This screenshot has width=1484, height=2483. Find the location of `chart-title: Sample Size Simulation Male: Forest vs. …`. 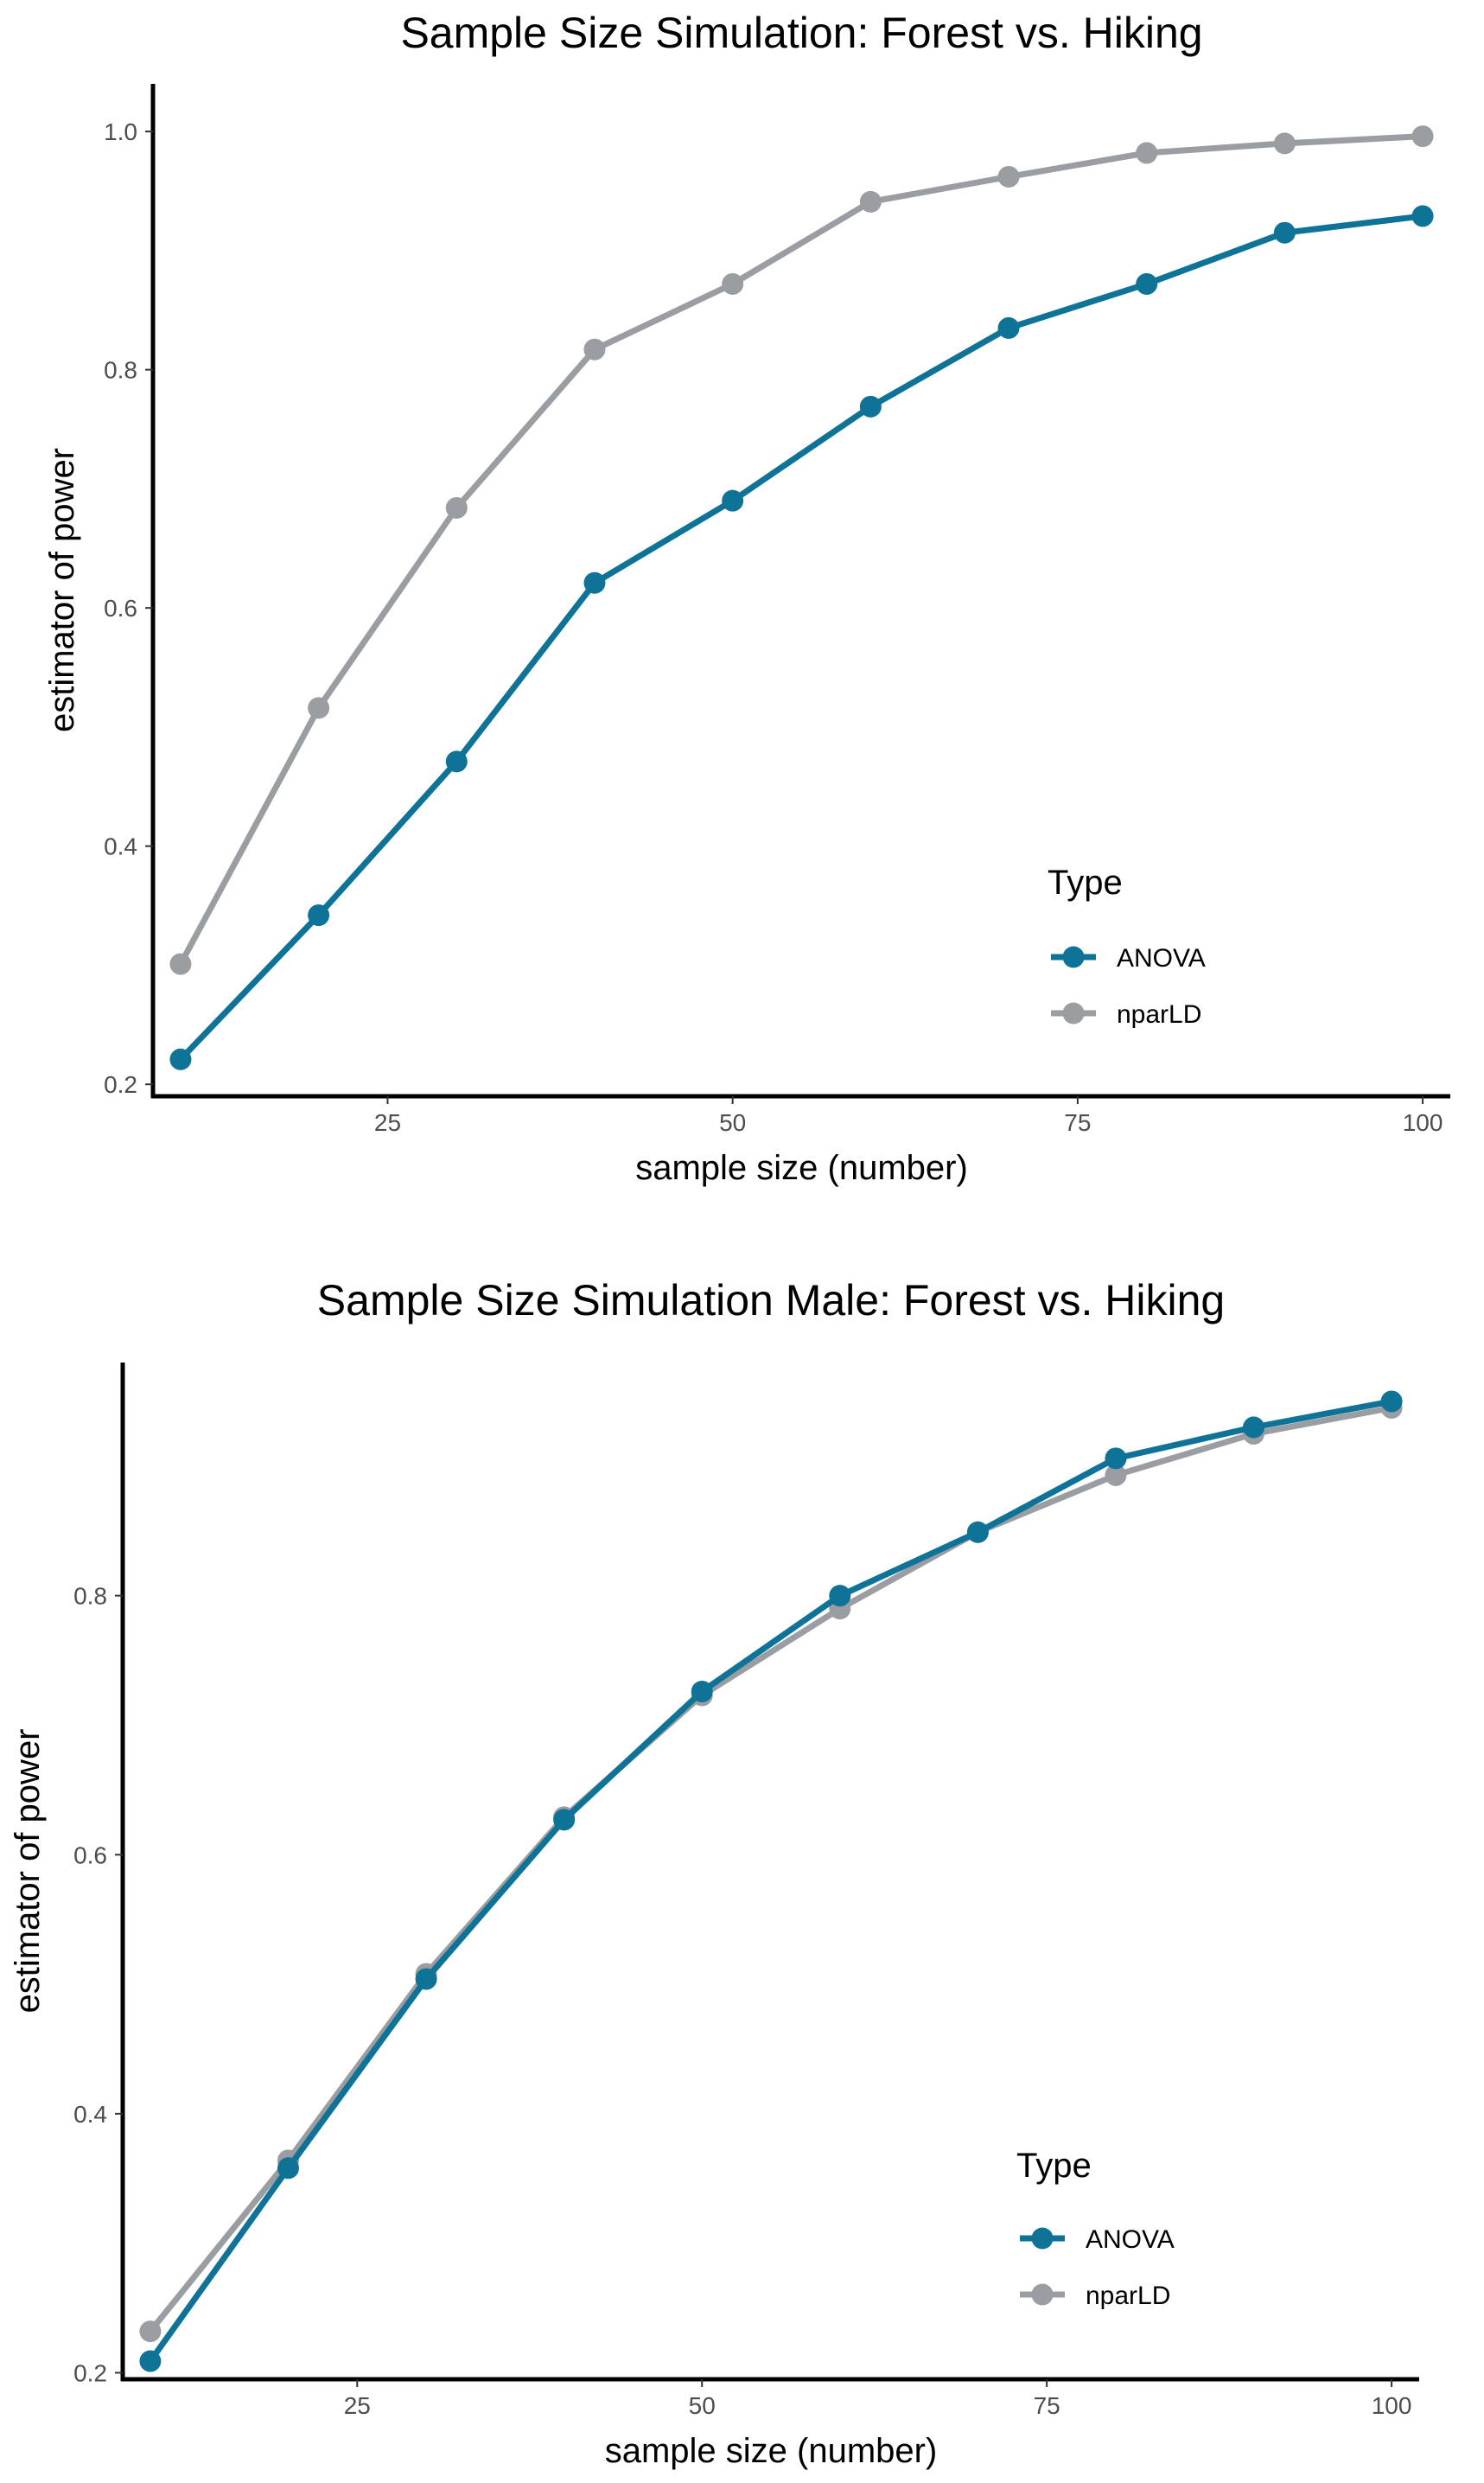

chart-title: Sample Size Simulation Male: Forest vs. … is located at coordinates (771, 1300).